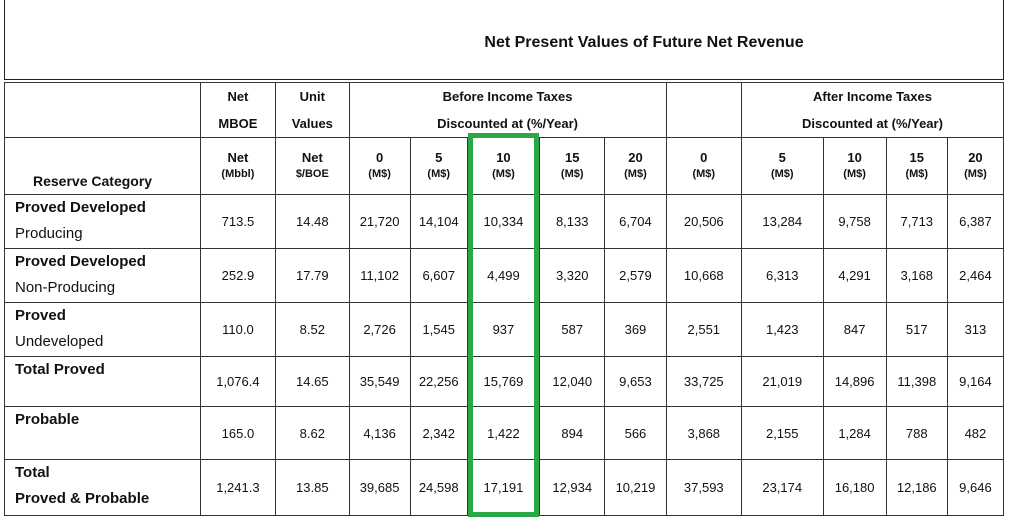 This screenshot has height=518, width=1010. I want to click on value-cell: 482, so click(975, 433).